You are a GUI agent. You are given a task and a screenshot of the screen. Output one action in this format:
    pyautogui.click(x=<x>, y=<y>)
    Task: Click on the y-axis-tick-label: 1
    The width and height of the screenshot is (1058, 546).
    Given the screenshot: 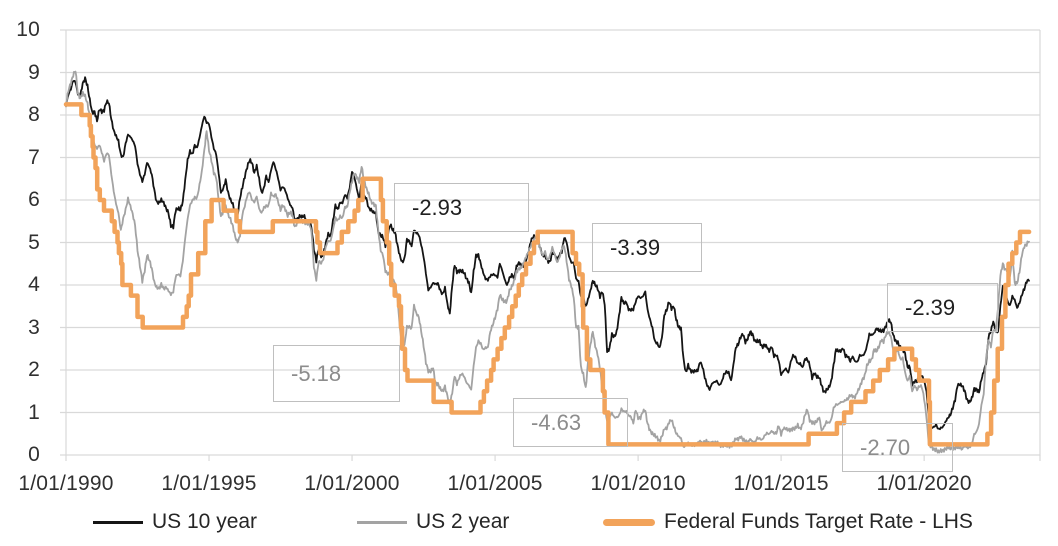 What is the action you would take?
    pyautogui.click(x=34, y=412)
    